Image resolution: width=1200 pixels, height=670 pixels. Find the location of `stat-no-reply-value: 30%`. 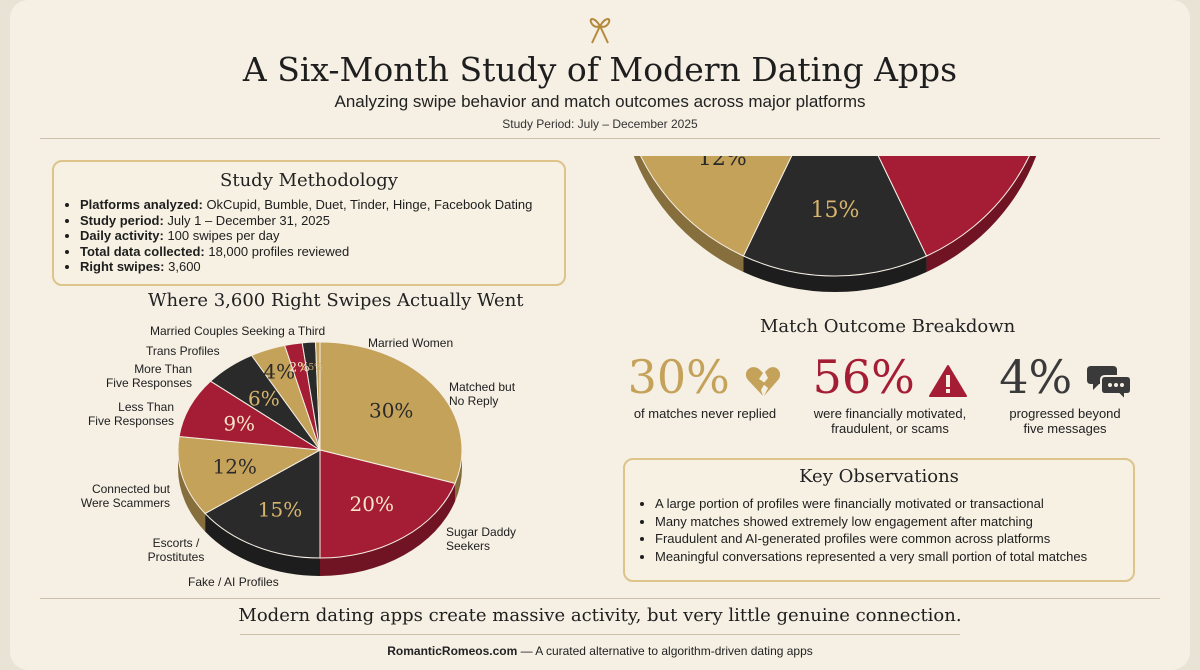

stat-no-reply-value: 30% is located at coordinates (678, 377).